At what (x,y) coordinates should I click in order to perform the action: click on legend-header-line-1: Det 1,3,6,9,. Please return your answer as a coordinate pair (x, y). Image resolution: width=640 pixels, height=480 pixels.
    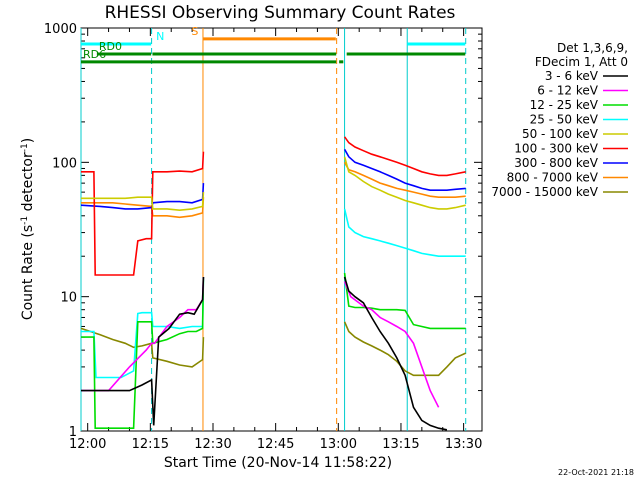
    Looking at the image, I should click on (592, 48).